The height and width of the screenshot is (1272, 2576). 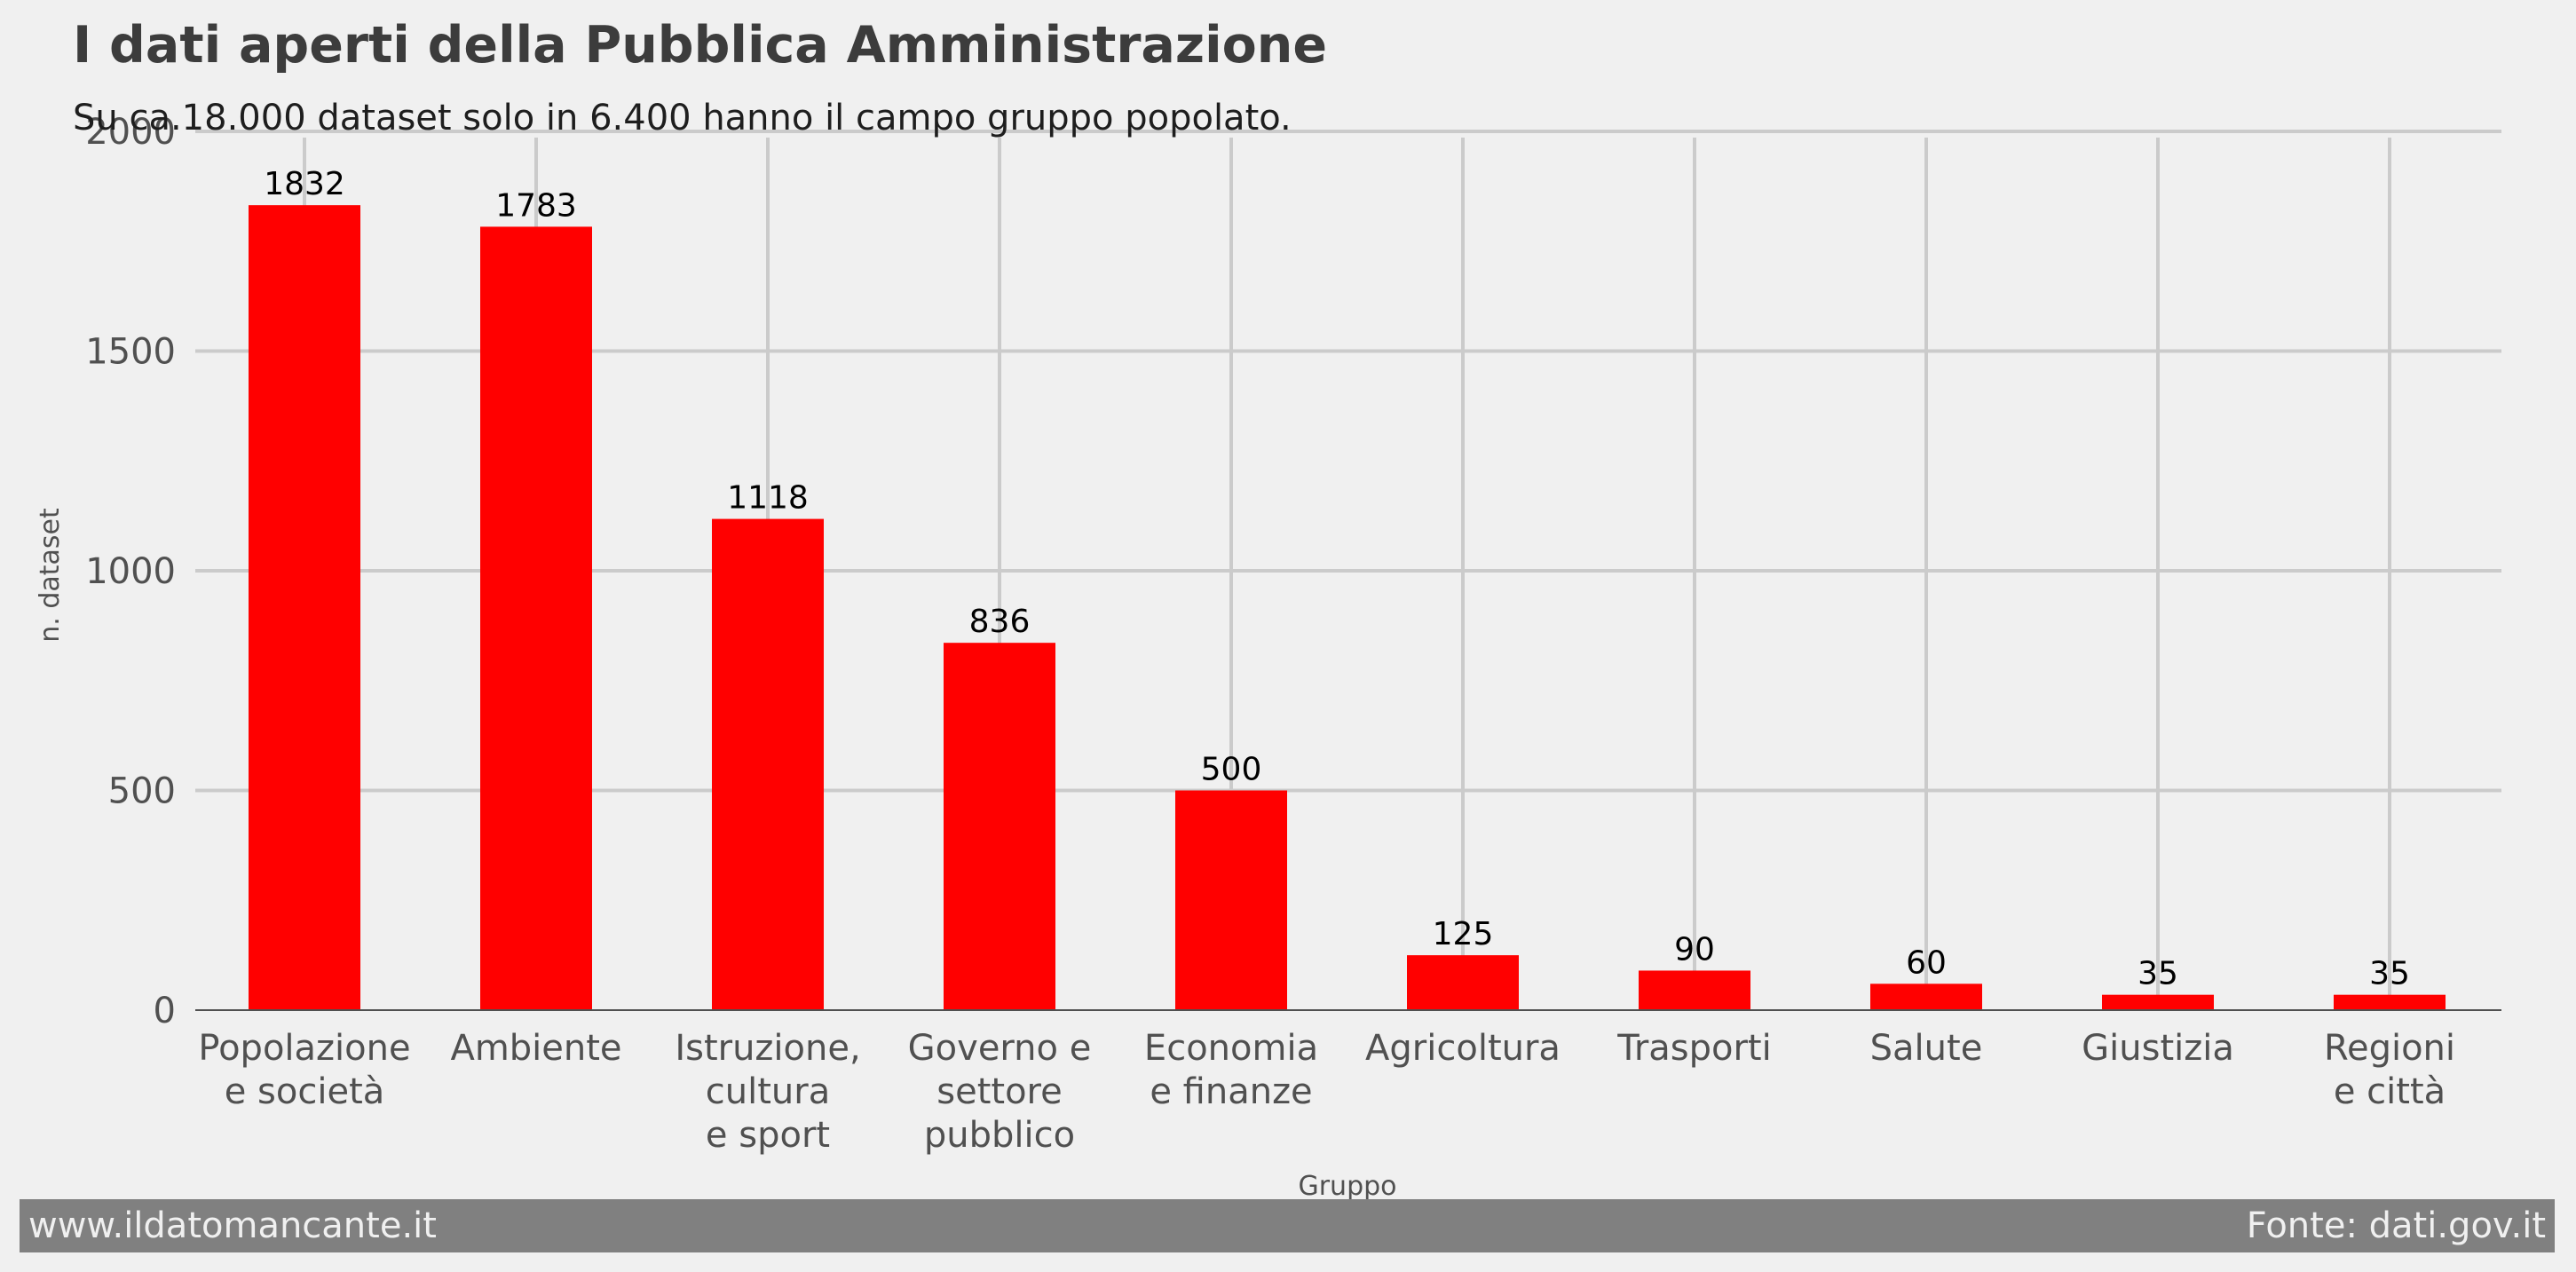 What do you see at coordinates (1926, 1048) in the screenshot?
I see `x-tick-label: Salute` at bounding box center [1926, 1048].